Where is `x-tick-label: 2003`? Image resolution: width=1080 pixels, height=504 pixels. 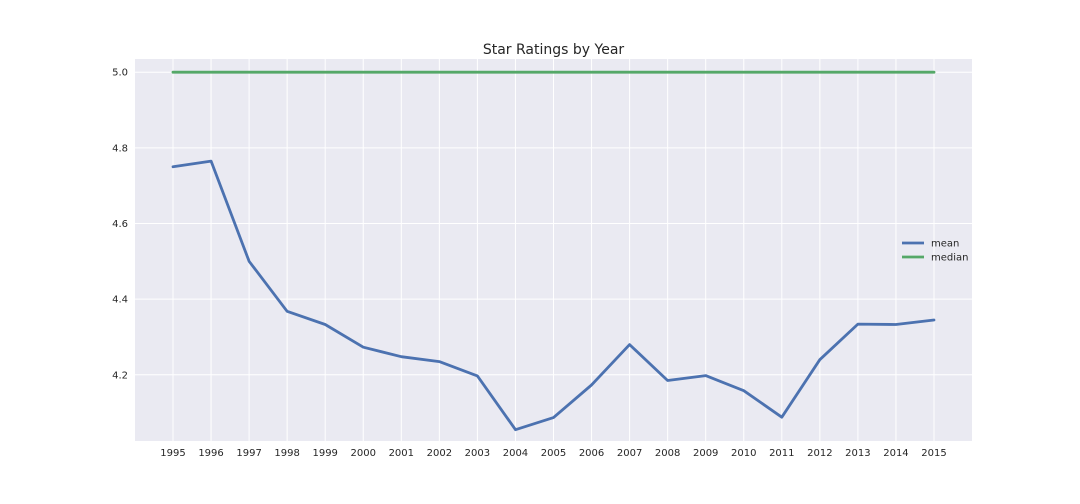 x-tick-label: 2003 is located at coordinates (477, 453).